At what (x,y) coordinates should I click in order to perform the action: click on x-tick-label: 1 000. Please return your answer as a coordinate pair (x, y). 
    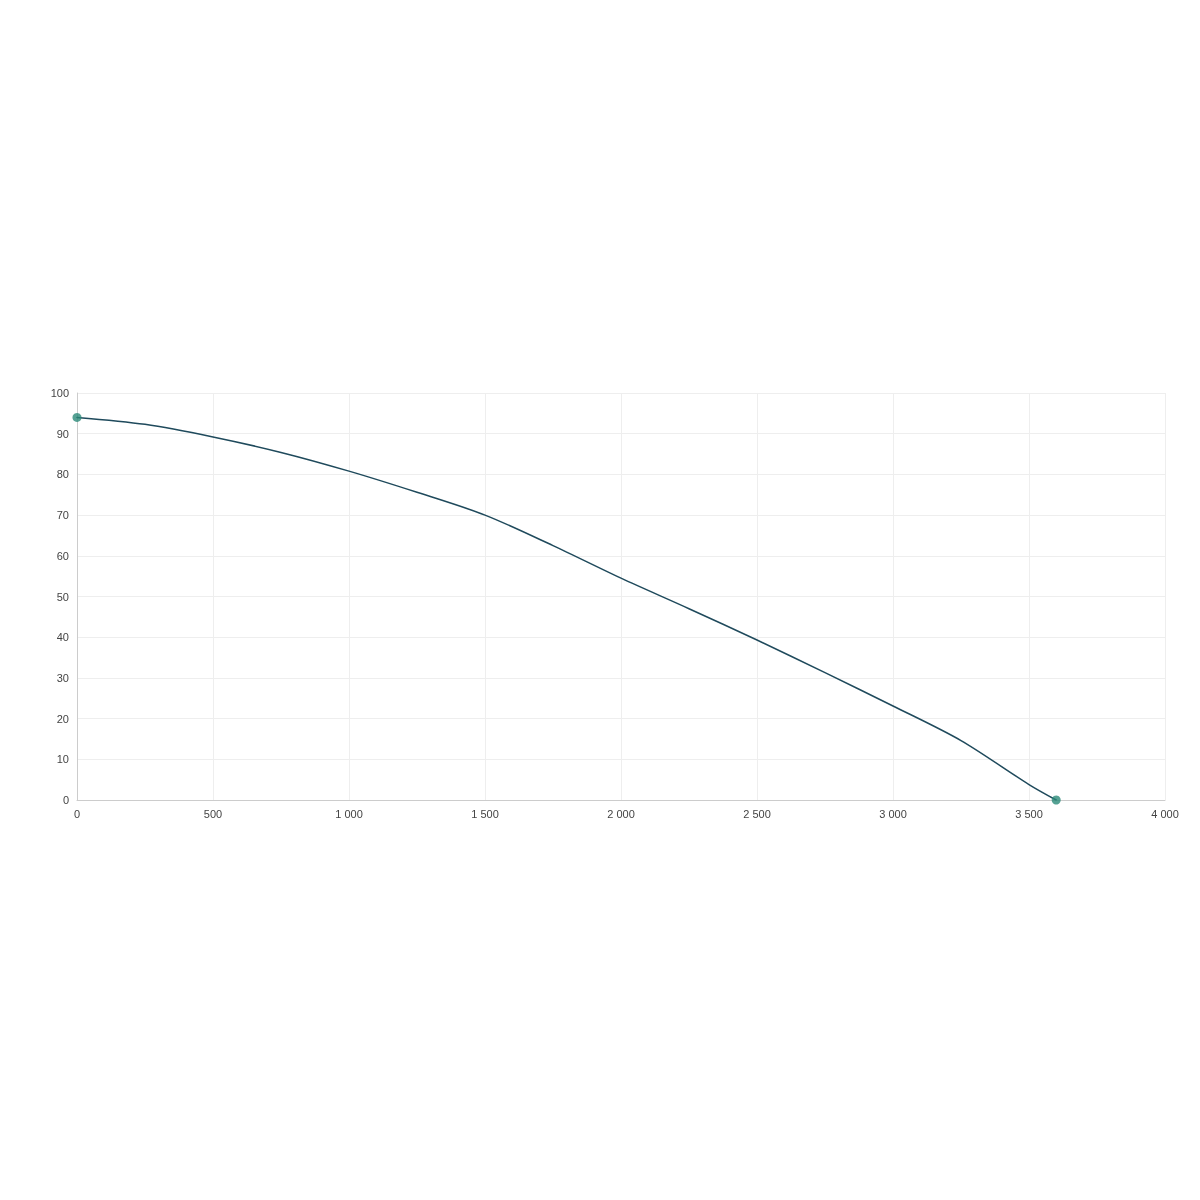
    Looking at the image, I should click on (349, 813).